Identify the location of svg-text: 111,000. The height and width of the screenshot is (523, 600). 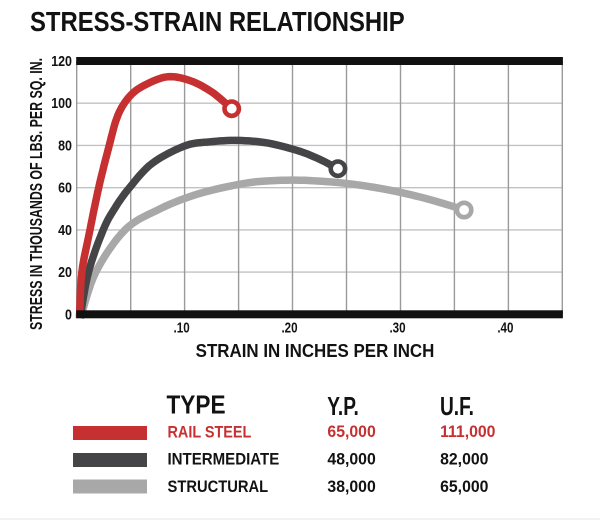
(467, 431).